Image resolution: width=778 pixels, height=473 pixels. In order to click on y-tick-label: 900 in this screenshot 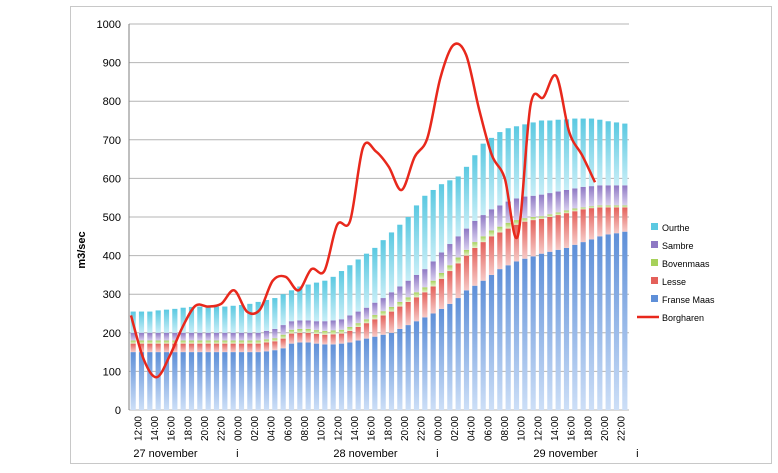, I will do `click(112, 64)`.